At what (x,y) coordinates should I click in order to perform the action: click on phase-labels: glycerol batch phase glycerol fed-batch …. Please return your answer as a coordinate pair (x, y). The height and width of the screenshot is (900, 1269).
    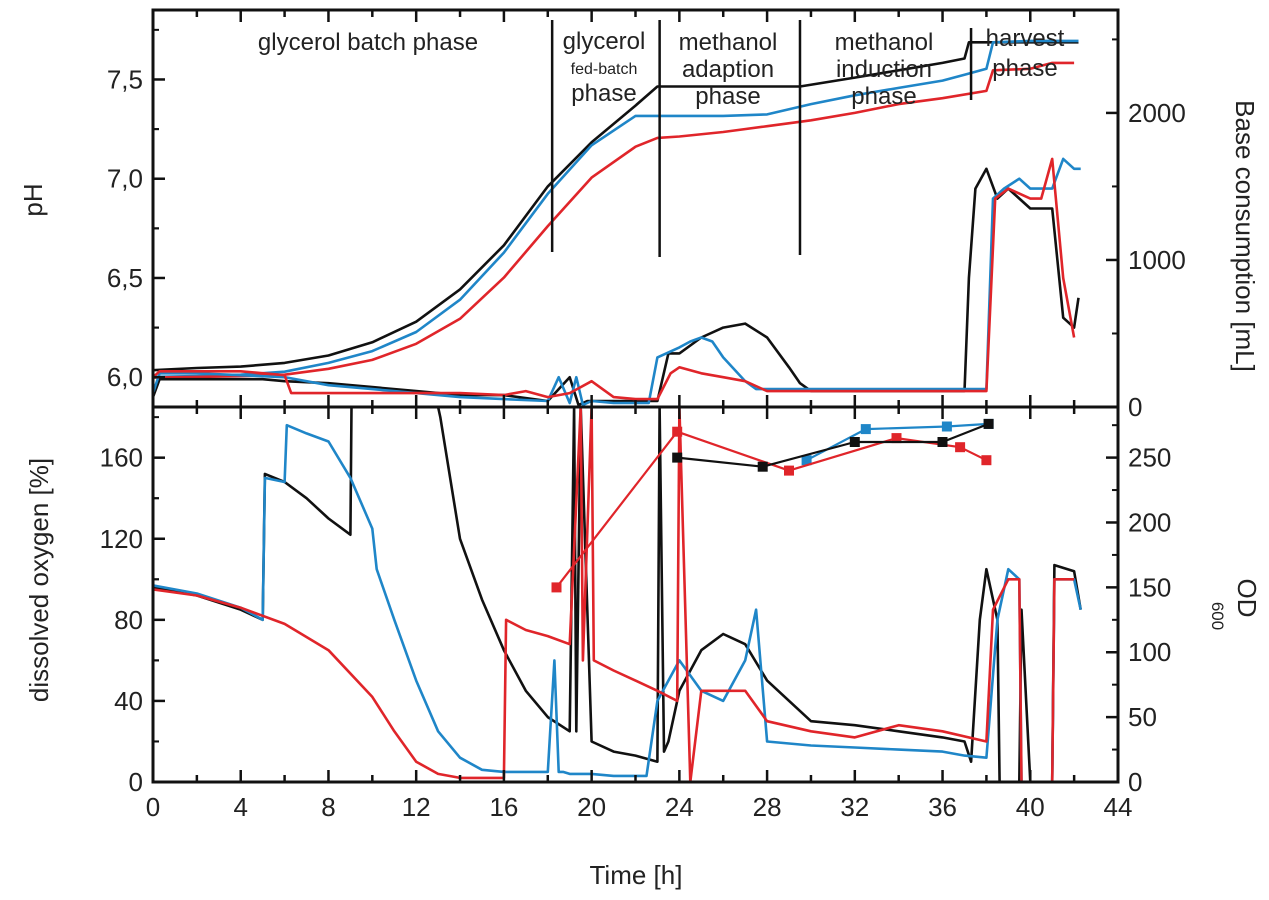
    Looking at the image, I should click on (661, 67).